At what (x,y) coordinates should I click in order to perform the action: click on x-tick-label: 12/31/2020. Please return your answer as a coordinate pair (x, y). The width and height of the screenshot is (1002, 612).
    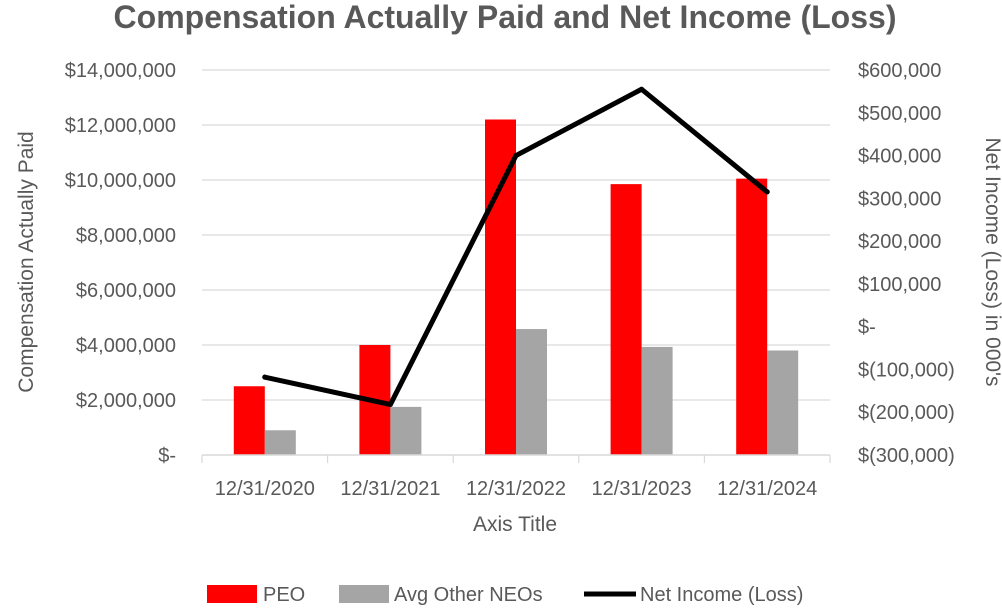
    Looking at the image, I should click on (265, 489).